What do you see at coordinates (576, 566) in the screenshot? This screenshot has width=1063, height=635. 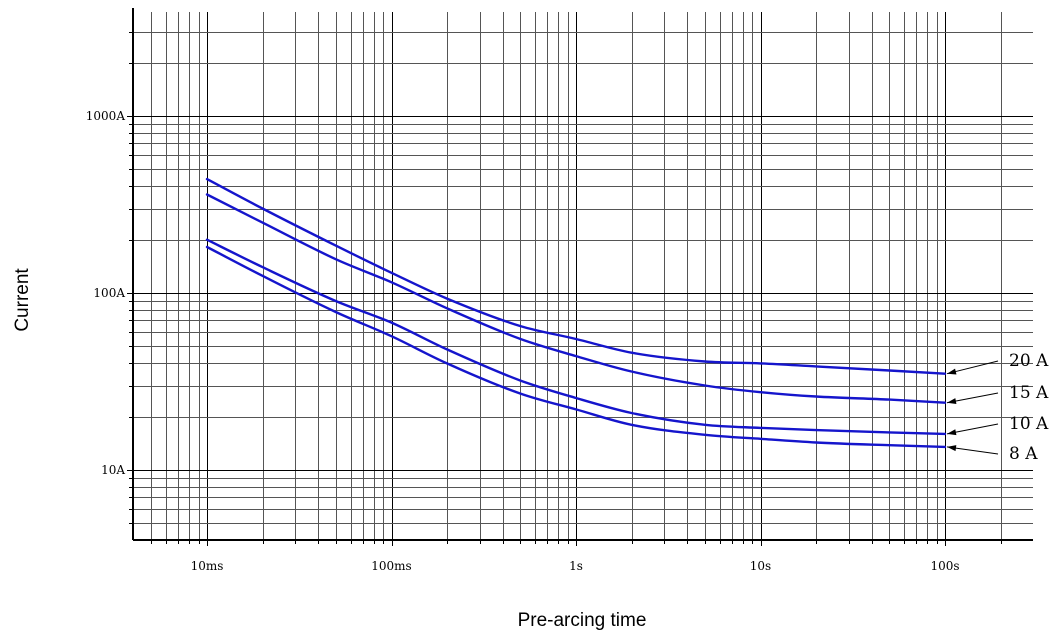 I see `x-tick-label: 1s` at bounding box center [576, 566].